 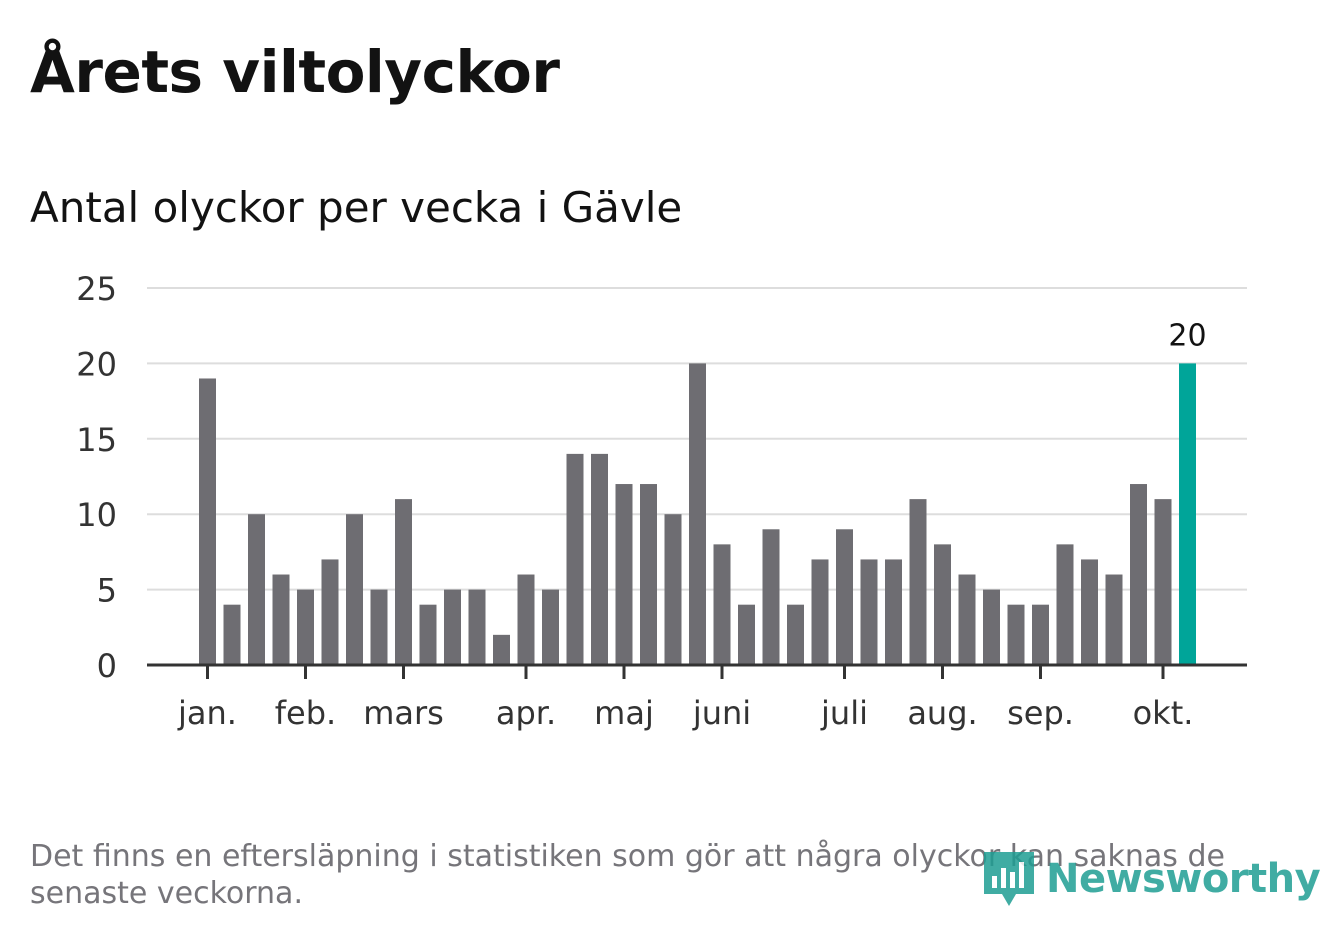 I want to click on y-tick-label: 10, so click(x=96, y=515).